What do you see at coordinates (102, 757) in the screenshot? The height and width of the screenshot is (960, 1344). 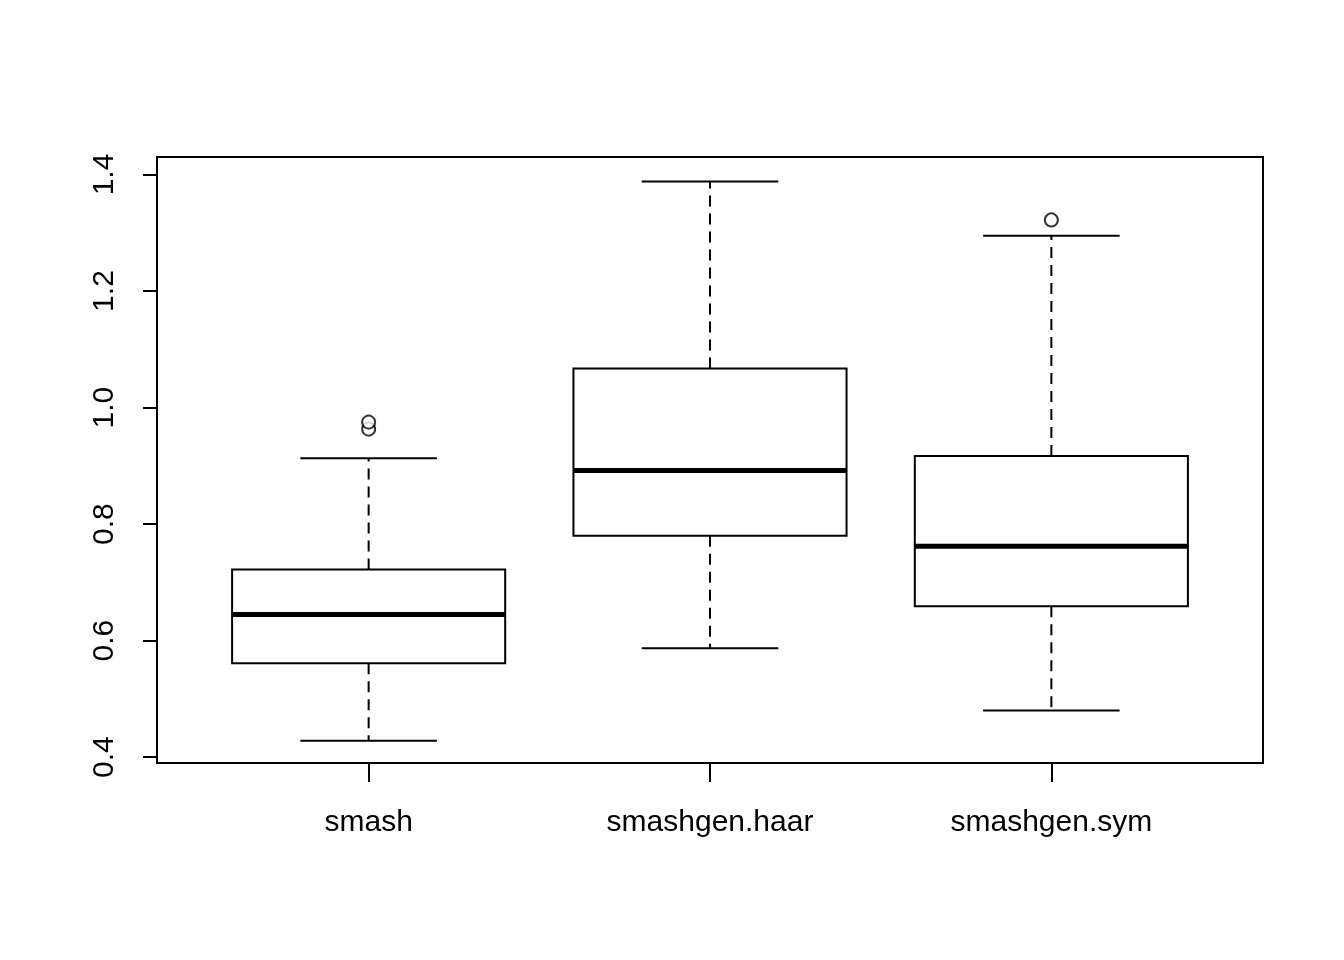 I see `y-tick-label: 0.4` at bounding box center [102, 757].